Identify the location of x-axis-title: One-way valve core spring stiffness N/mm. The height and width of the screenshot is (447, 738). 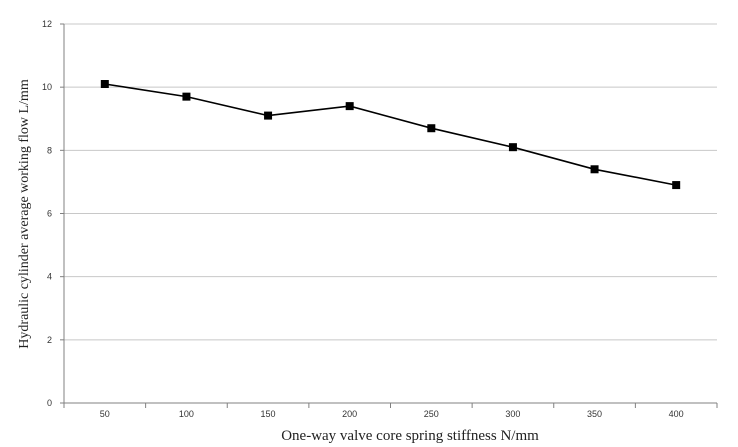
(410, 436).